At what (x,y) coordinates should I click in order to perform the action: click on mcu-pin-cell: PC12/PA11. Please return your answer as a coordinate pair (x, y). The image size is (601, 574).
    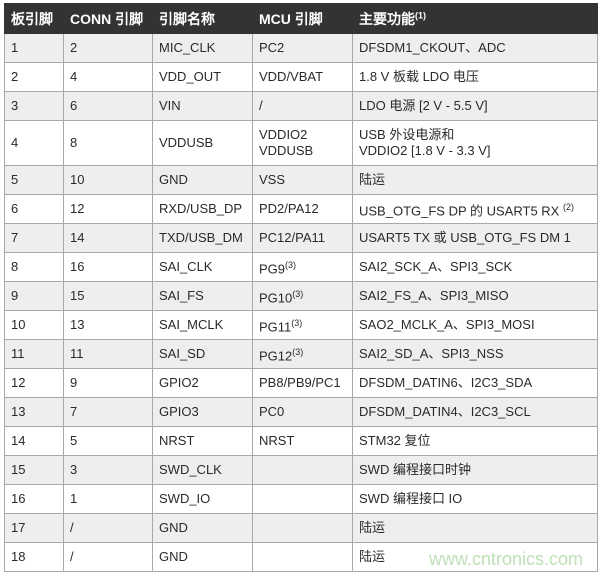
    Looking at the image, I should click on (302, 238).